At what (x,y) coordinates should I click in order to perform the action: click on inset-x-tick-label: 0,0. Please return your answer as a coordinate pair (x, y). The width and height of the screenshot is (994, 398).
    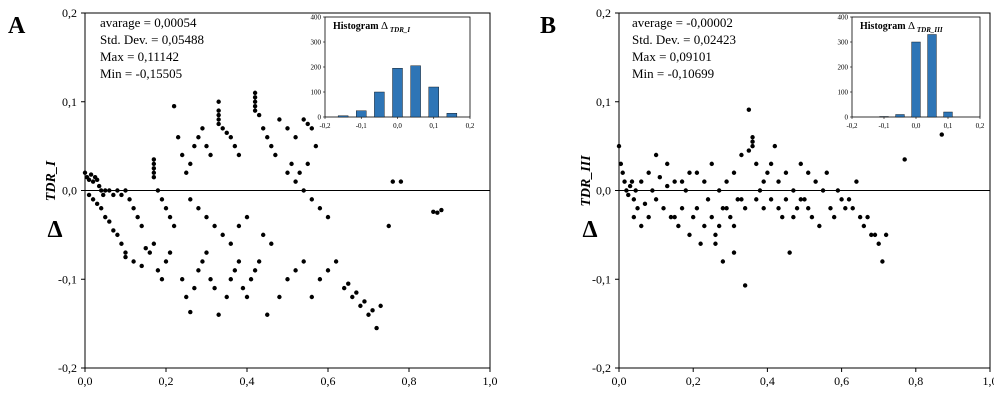
    Looking at the image, I should click on (397, 126).